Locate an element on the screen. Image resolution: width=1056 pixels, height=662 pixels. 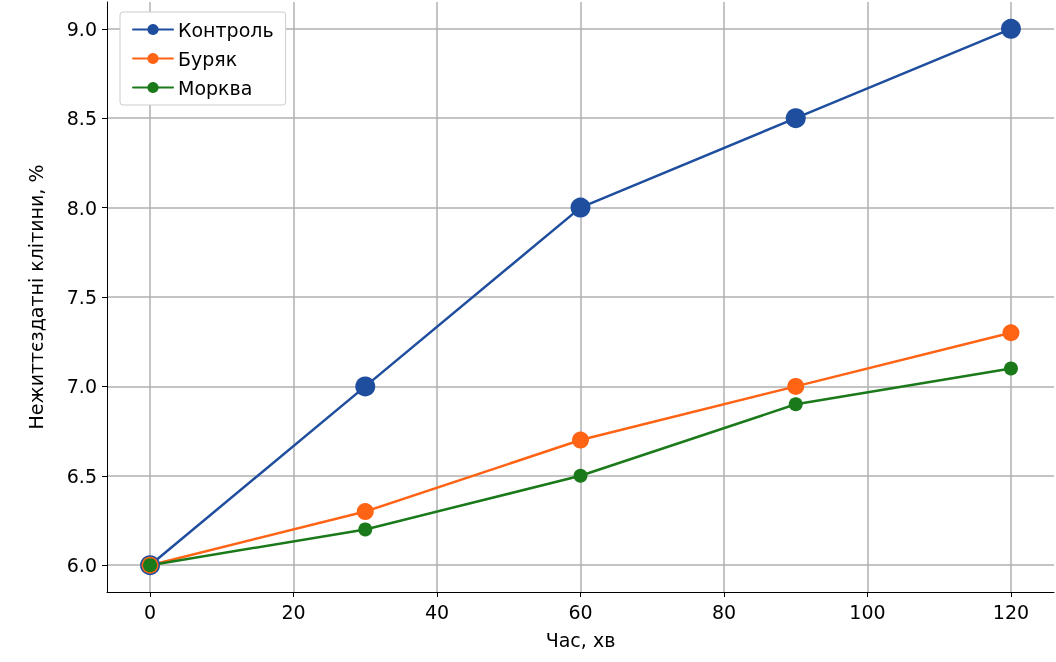
x-tick-label: 100 is located at coordinates (867, 611).